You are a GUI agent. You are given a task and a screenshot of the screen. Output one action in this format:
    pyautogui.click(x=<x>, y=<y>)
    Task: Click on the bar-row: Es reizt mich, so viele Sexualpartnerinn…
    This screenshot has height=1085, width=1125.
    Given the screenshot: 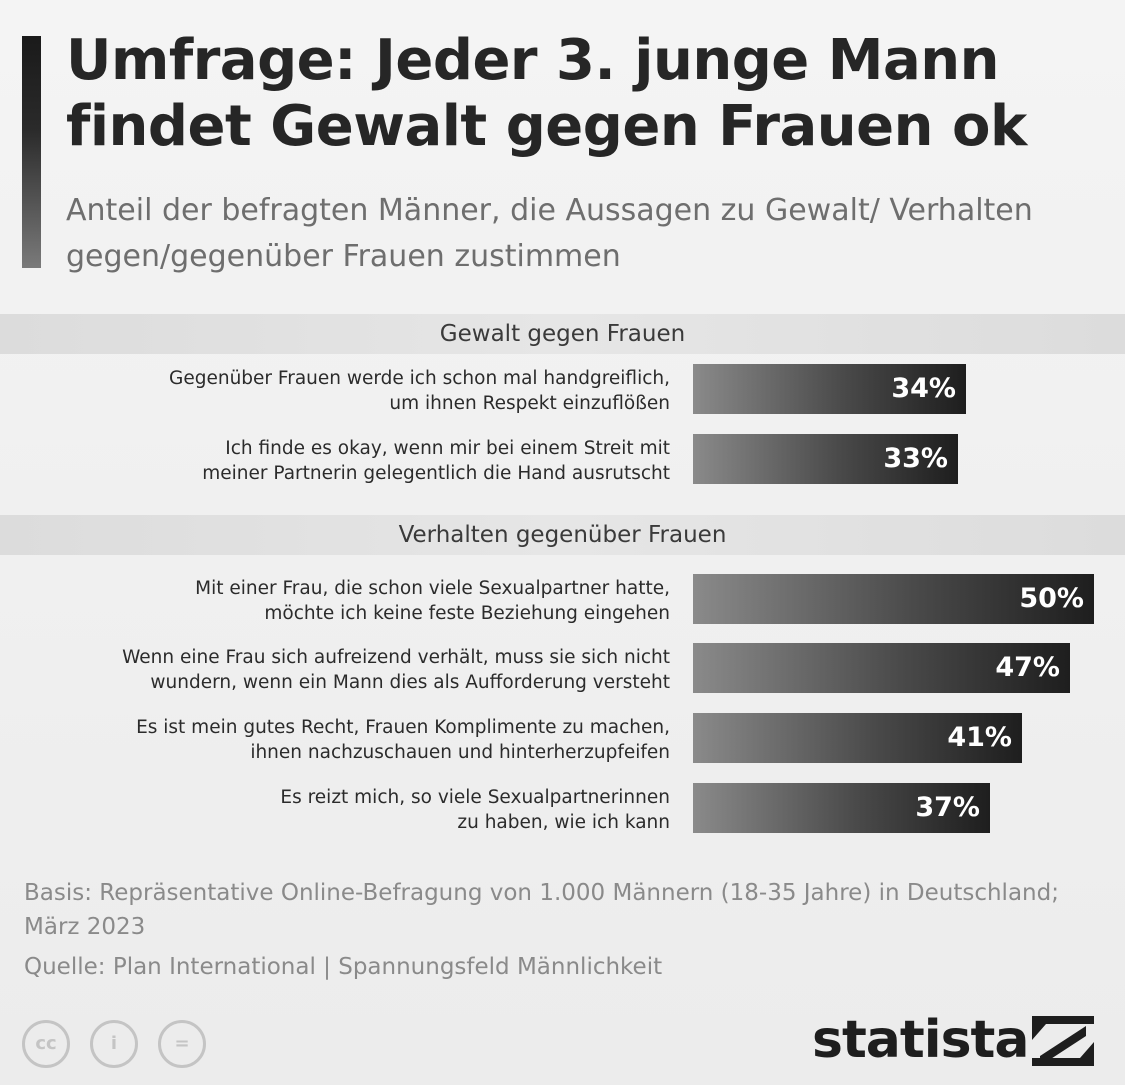 What is the action you would take?
    pyautogui.click(x=562, y=810)
    